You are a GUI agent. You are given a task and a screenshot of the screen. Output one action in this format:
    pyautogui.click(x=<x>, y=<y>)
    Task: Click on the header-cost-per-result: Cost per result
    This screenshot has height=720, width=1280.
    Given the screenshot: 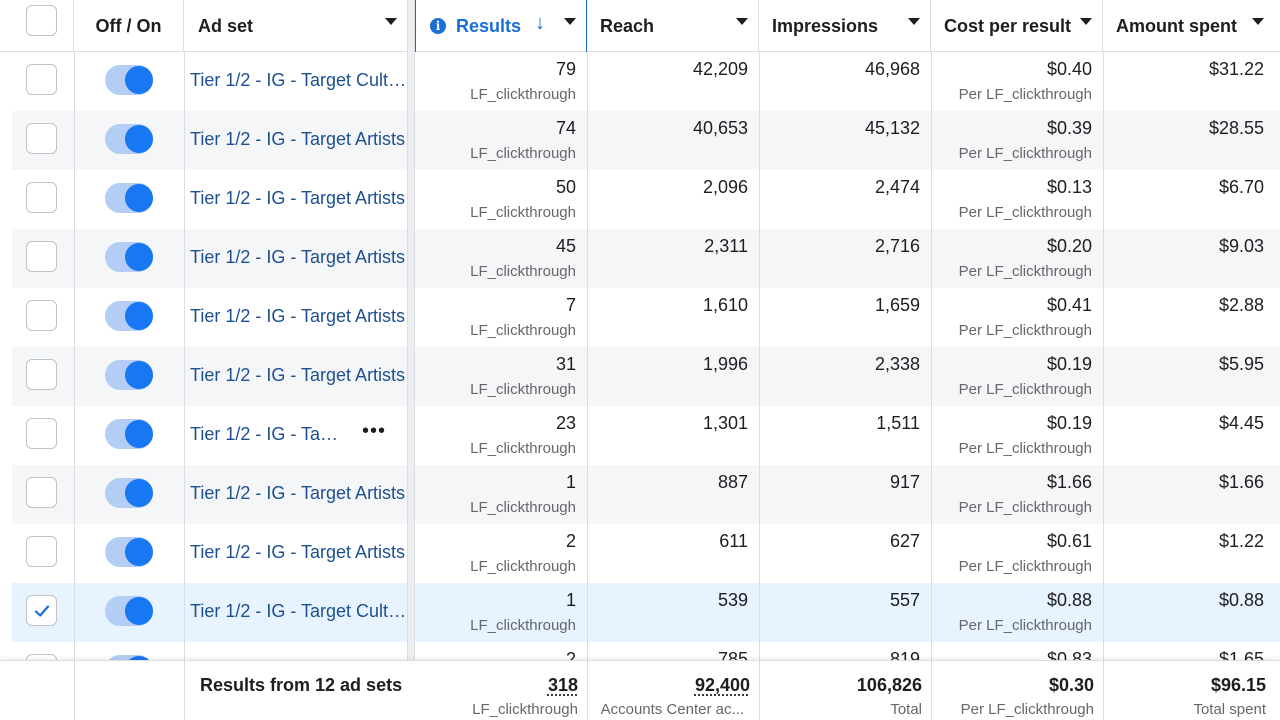 What is the action you would take?
    pyautogui.click(x=1017, y=26)
    